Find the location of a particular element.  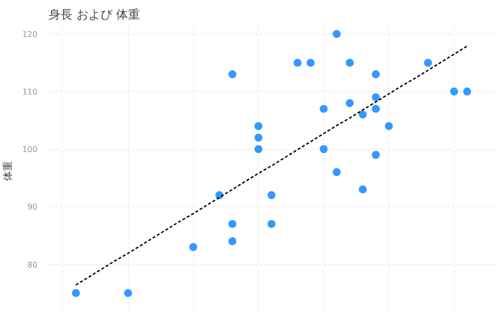

y-tick-label: 90 is located at coordinates (32, 207).